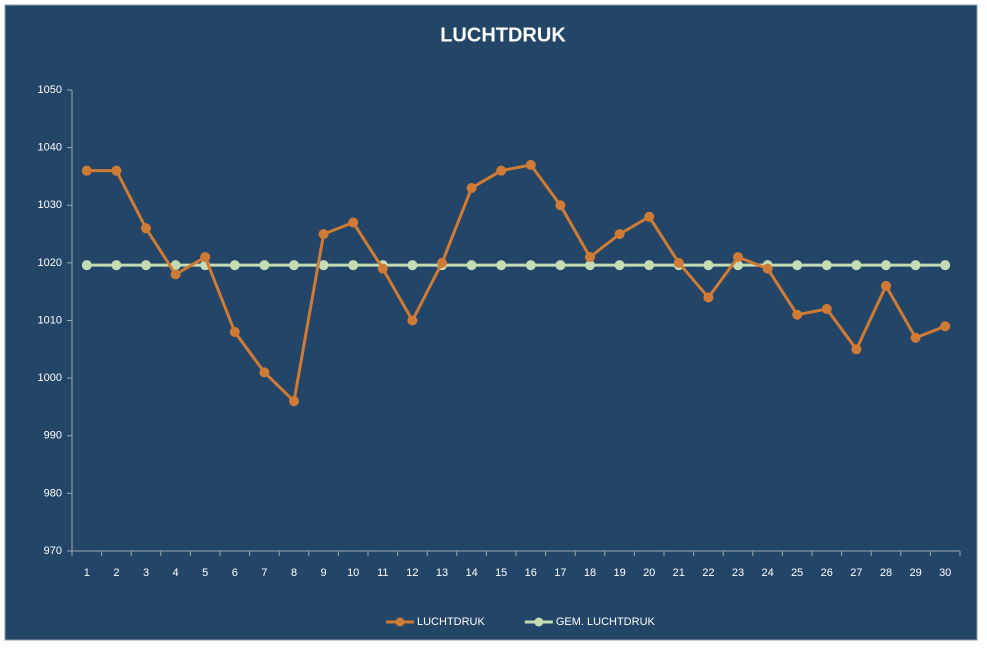  What do you see at coordinates (560, 573) in the screenshot?
I see `x-tick-label: 17` at bounding box center [560, 573].